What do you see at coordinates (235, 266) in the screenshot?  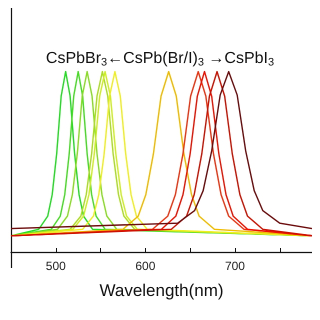 I see `x-tick-label: 700` at bounding box center [235, 266].